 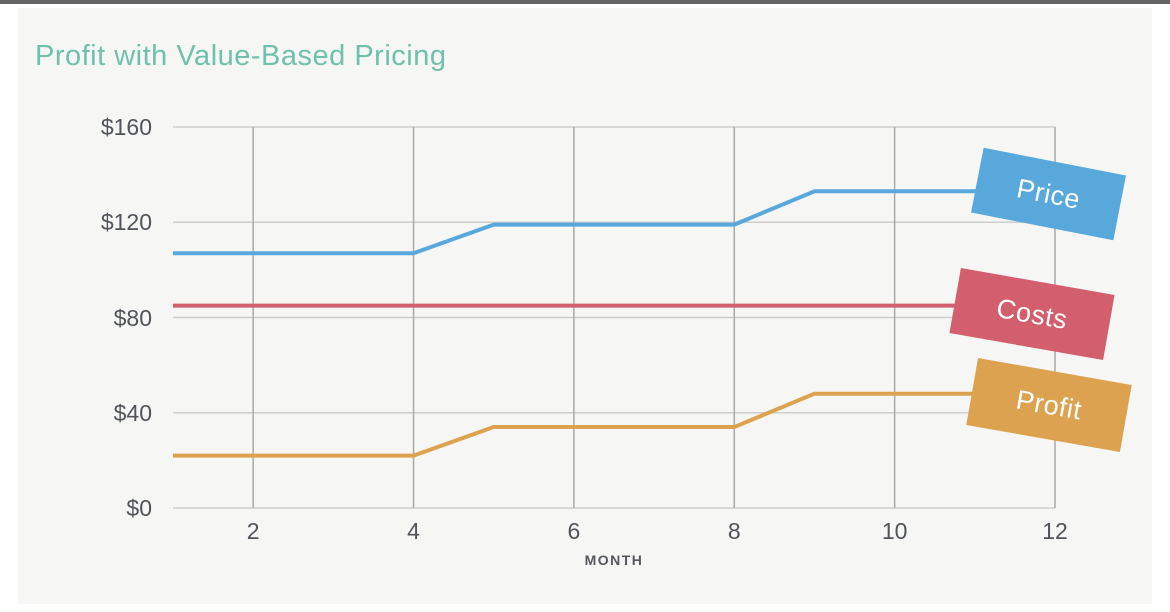 What do you see at coordinates (126, 127) in the screenshot?
I see `y-axis-tick-label: $160` at bounding box center [126, 127].